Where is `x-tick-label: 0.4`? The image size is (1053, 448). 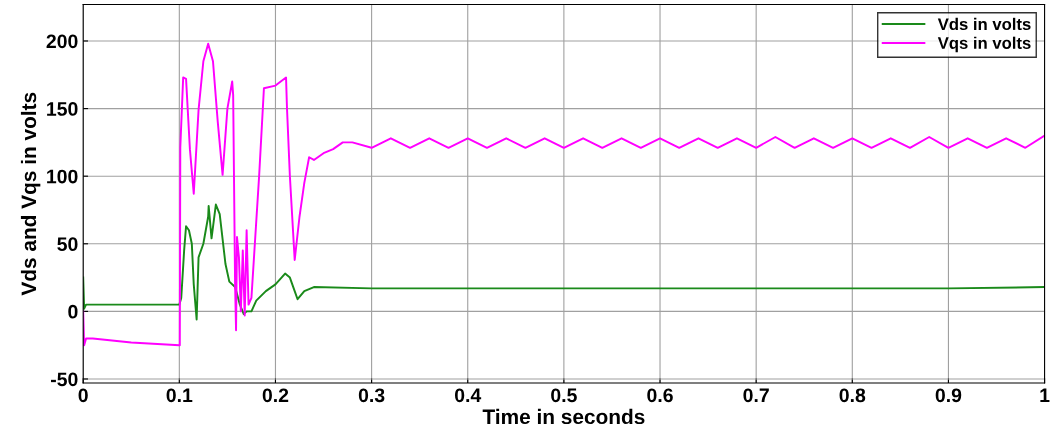 x-tick-label: 0.4 is located at coordinates (468, 395).